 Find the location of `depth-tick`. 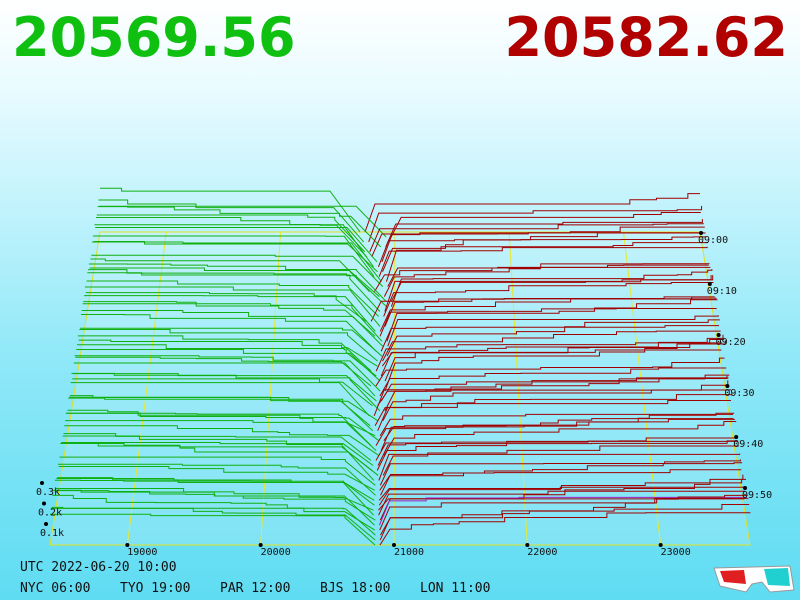

depth-tick is located at coordinates (46, 524).